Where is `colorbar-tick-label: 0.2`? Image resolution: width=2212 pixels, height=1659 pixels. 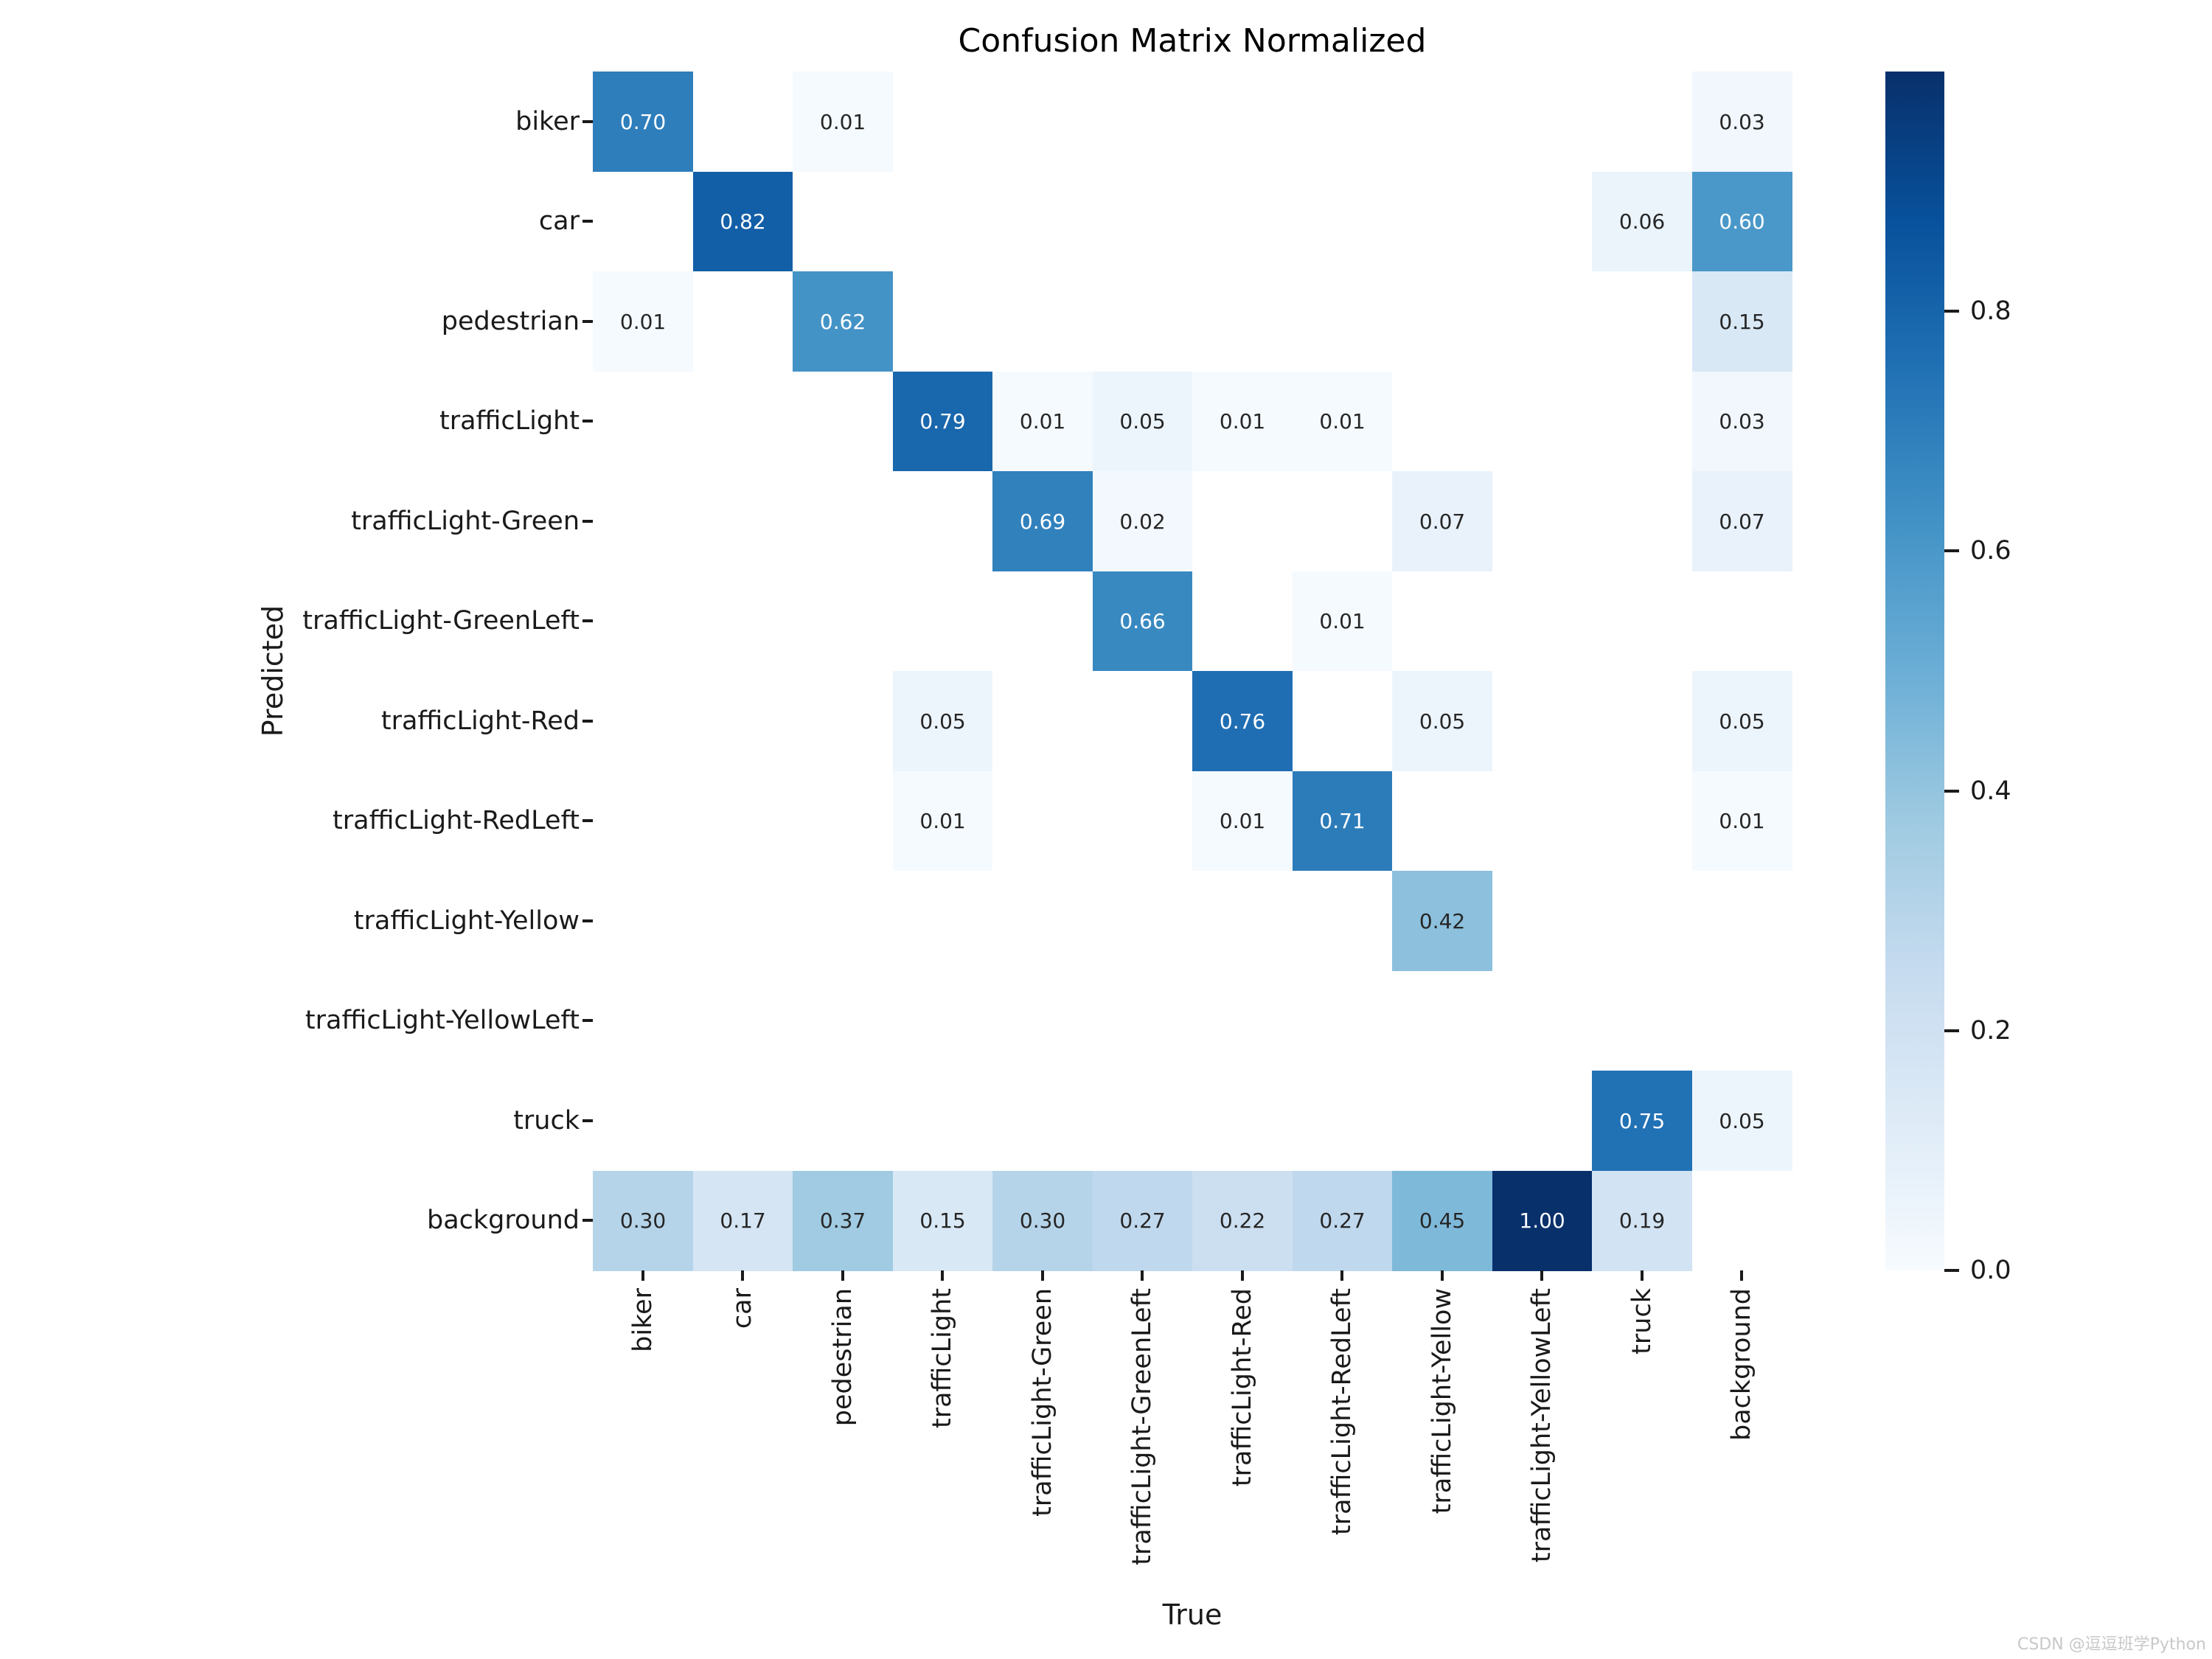 colorbar-tick-label: 0.2 is located at coordinates (1990, 1030).